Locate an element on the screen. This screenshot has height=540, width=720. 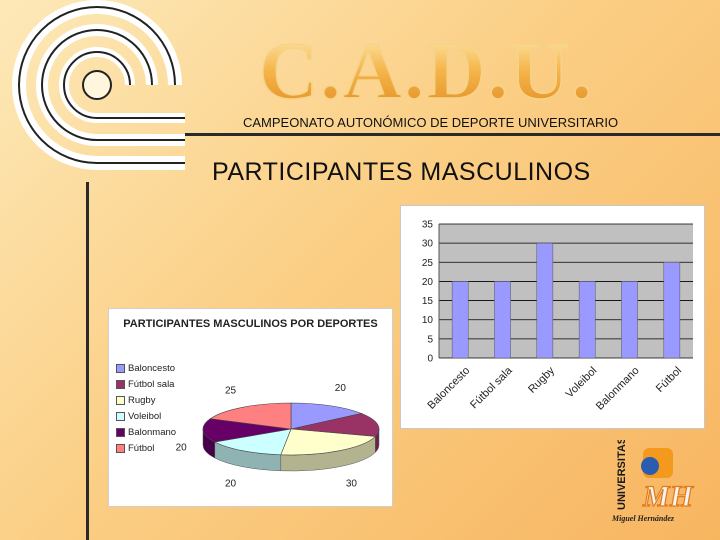
legend-label: Fútbol sala is located at coordinates (151, 384).